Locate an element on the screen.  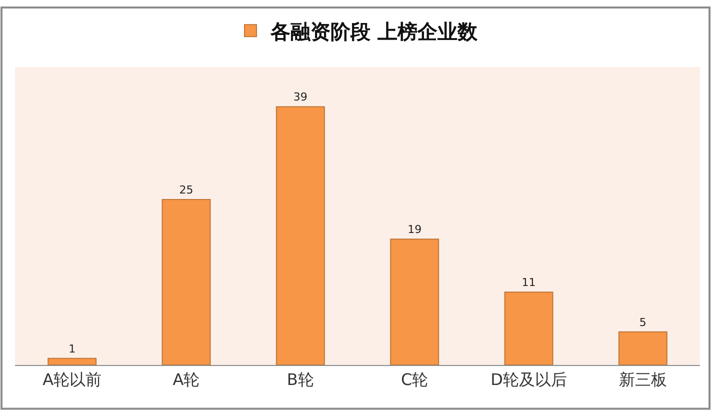
data-label: 19 is located at coordinates (415, 229).